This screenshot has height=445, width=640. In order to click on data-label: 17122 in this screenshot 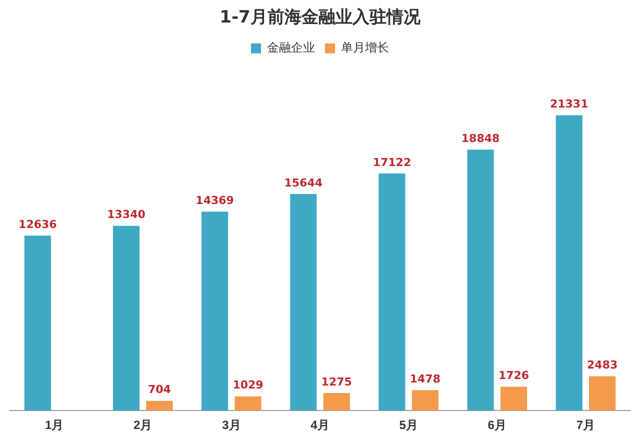, I will do `click(392, 162)`.